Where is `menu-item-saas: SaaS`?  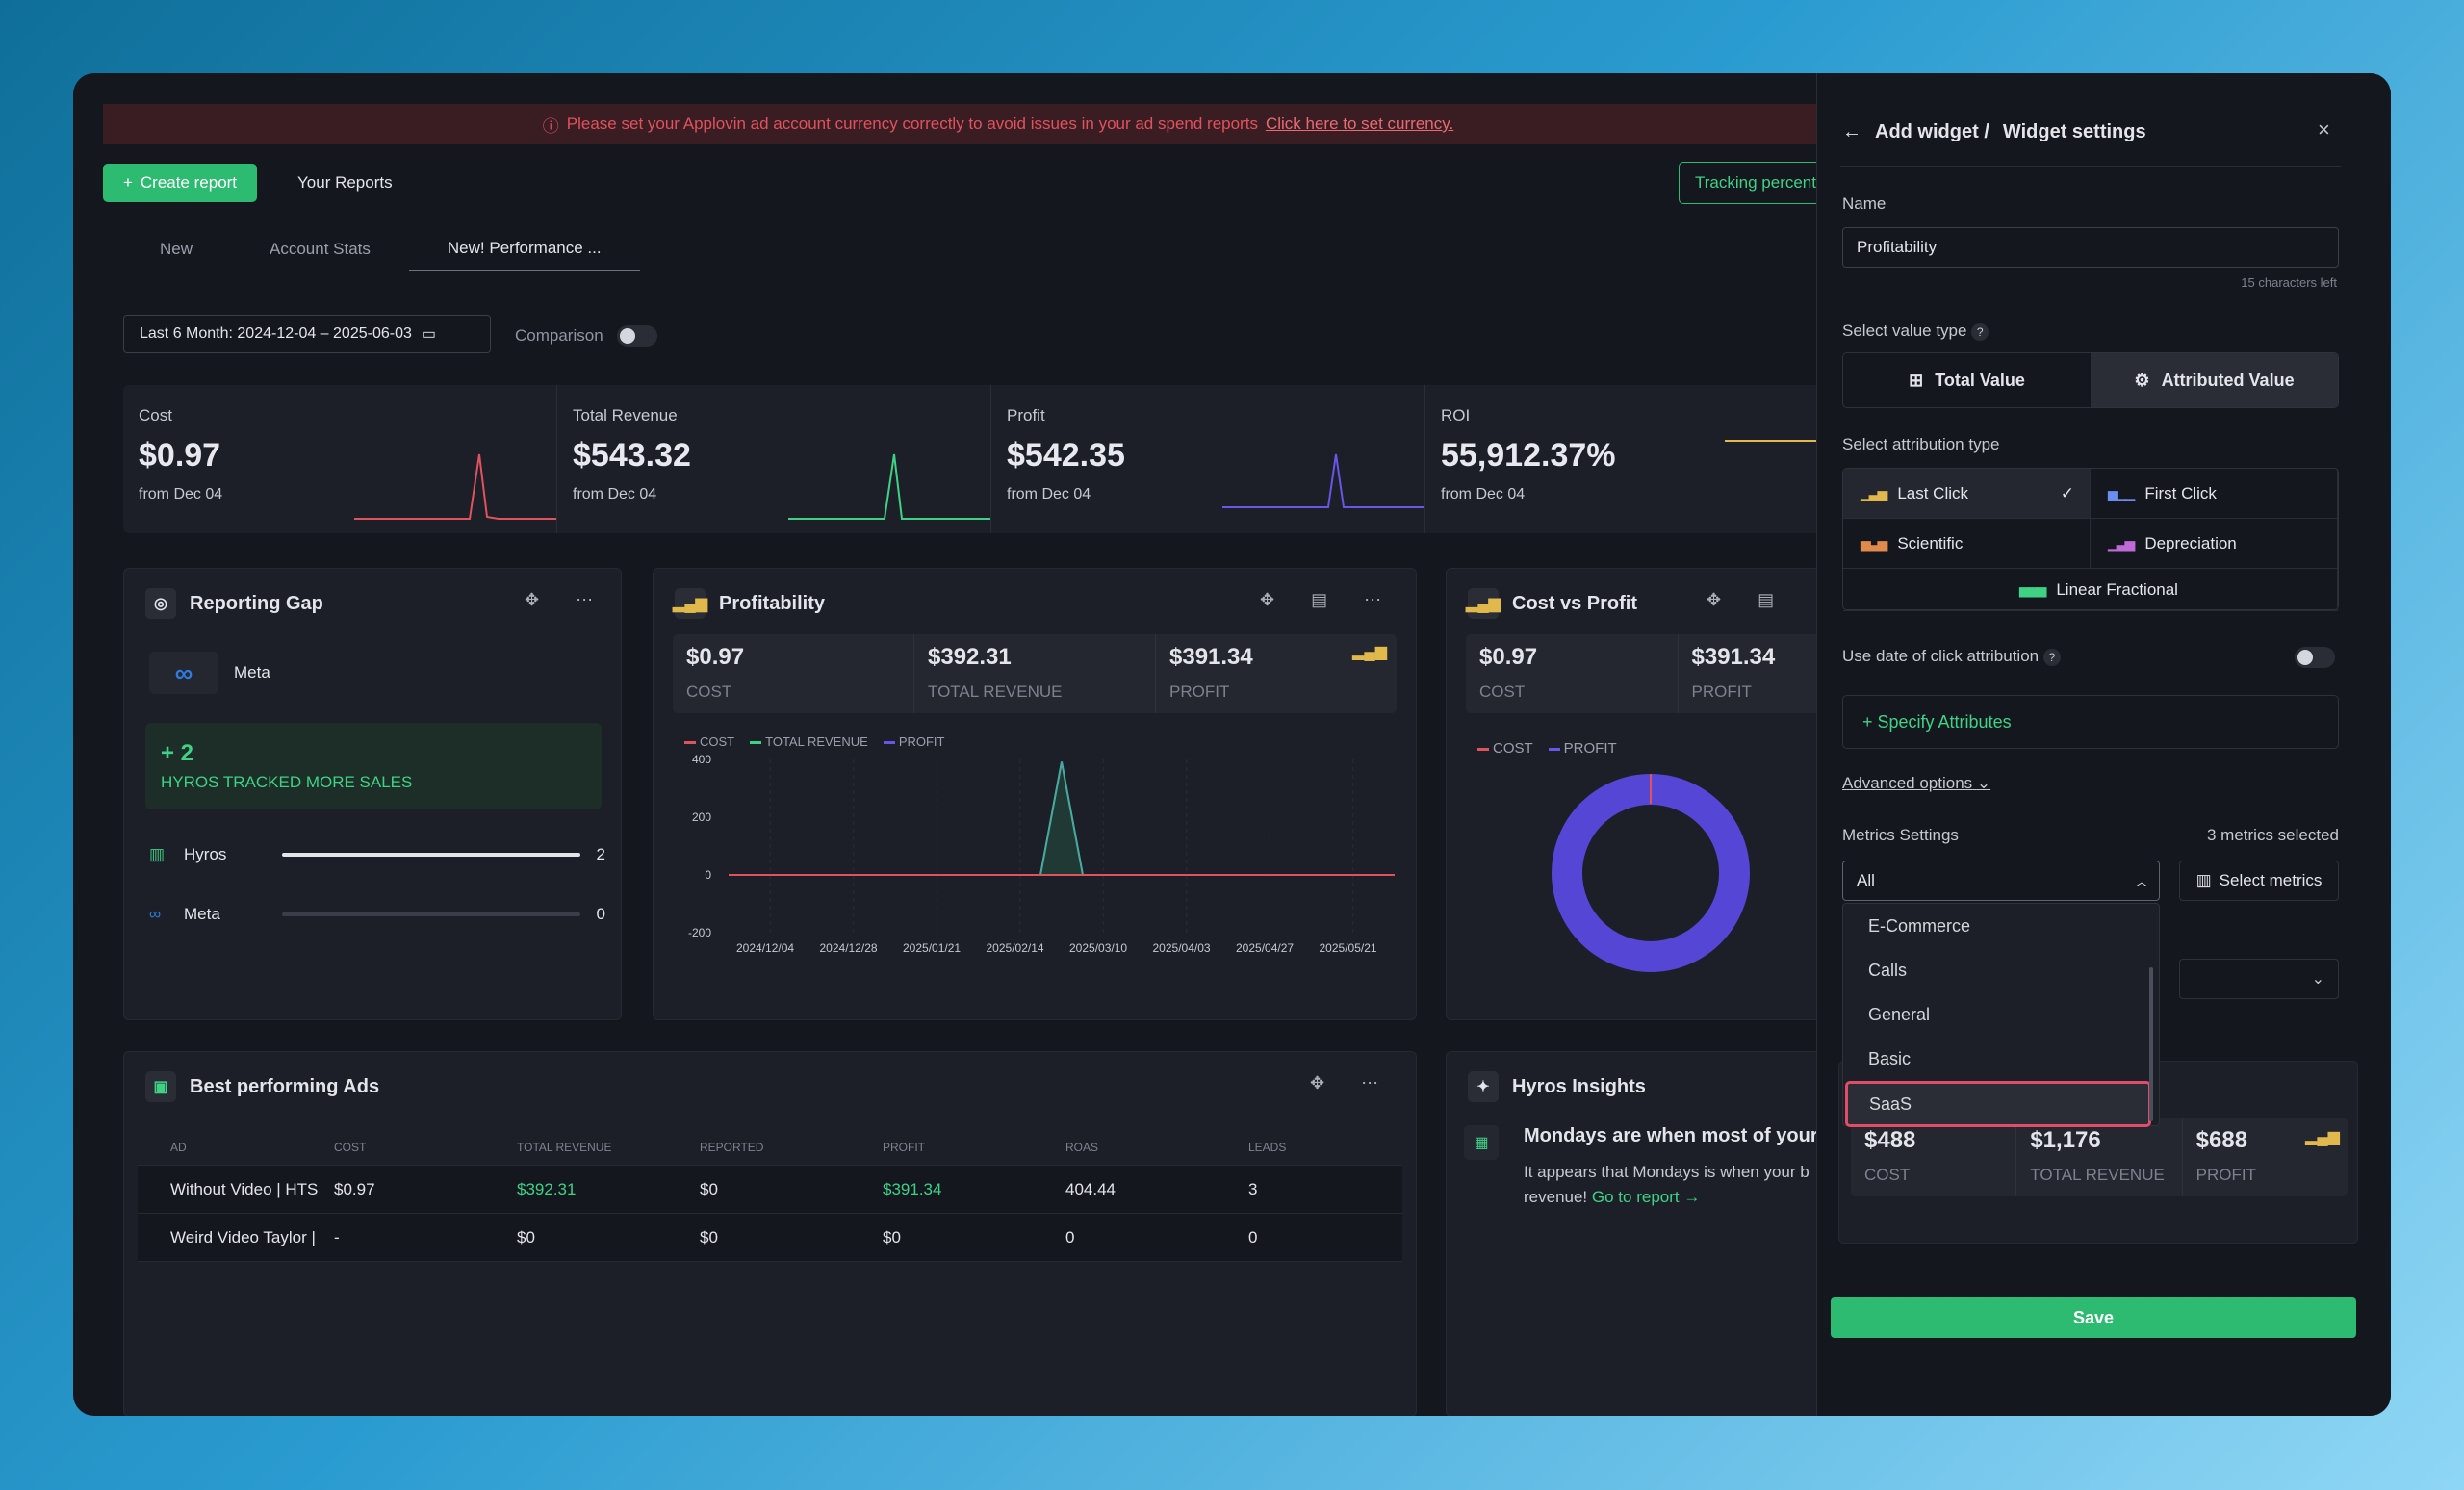 menu-item-saas: SaaS is located at coordinates (1998, 1104).